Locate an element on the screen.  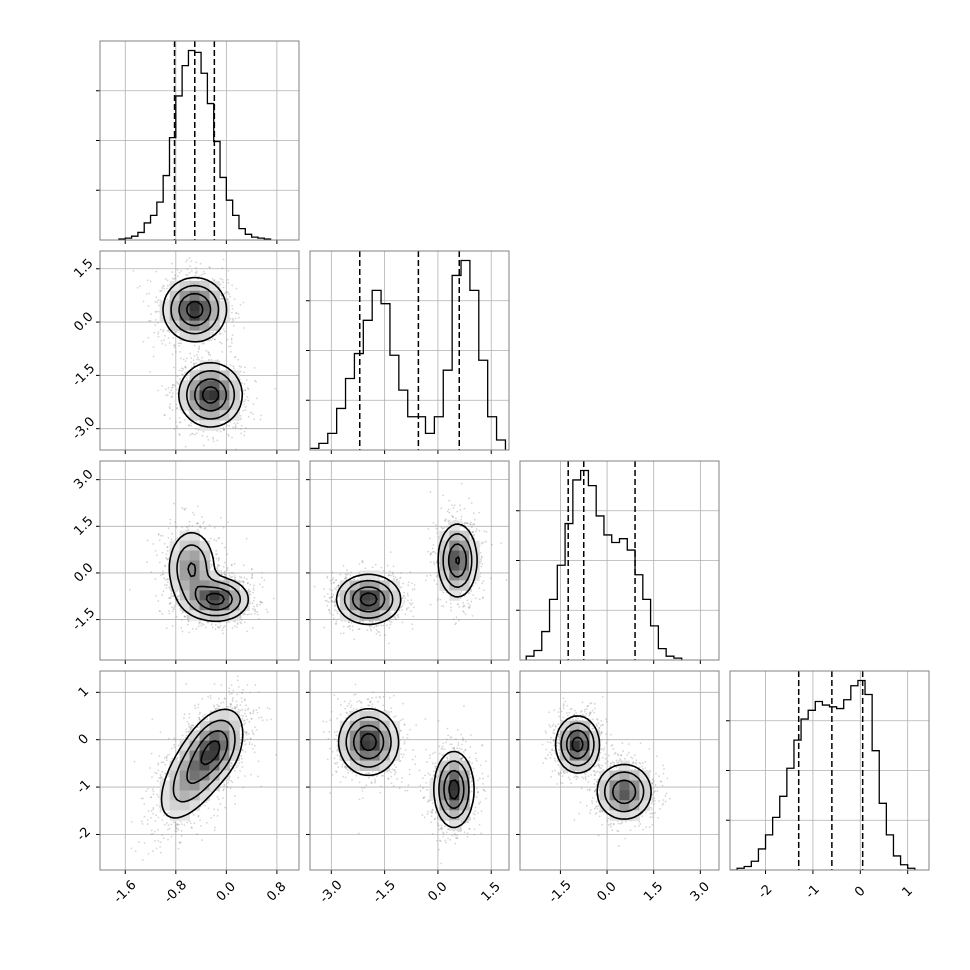
x-tick-label: -0.8 is located at coordinates (176, 892).